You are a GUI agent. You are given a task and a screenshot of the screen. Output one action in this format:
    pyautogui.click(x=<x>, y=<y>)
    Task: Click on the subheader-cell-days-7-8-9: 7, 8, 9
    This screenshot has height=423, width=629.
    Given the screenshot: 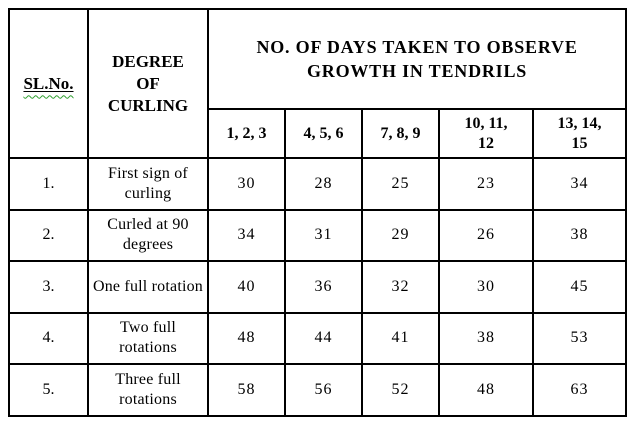 What is the action you would take?
    pyautogui.click(x=400, y=133)
    